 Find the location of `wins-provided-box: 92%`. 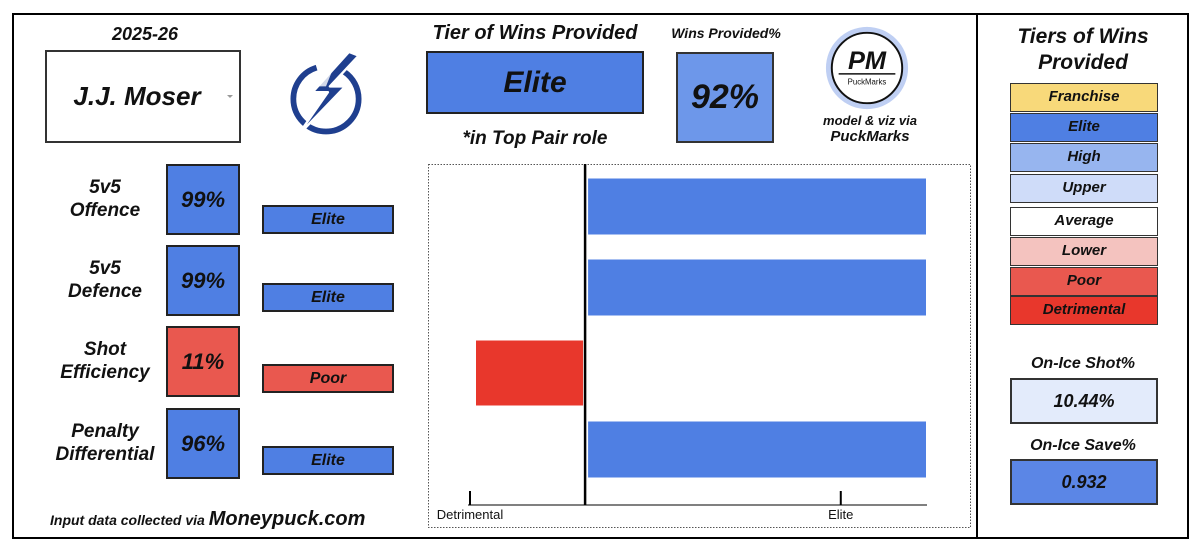

wins-provided-box: 92% is located at coordinates (725, 97).